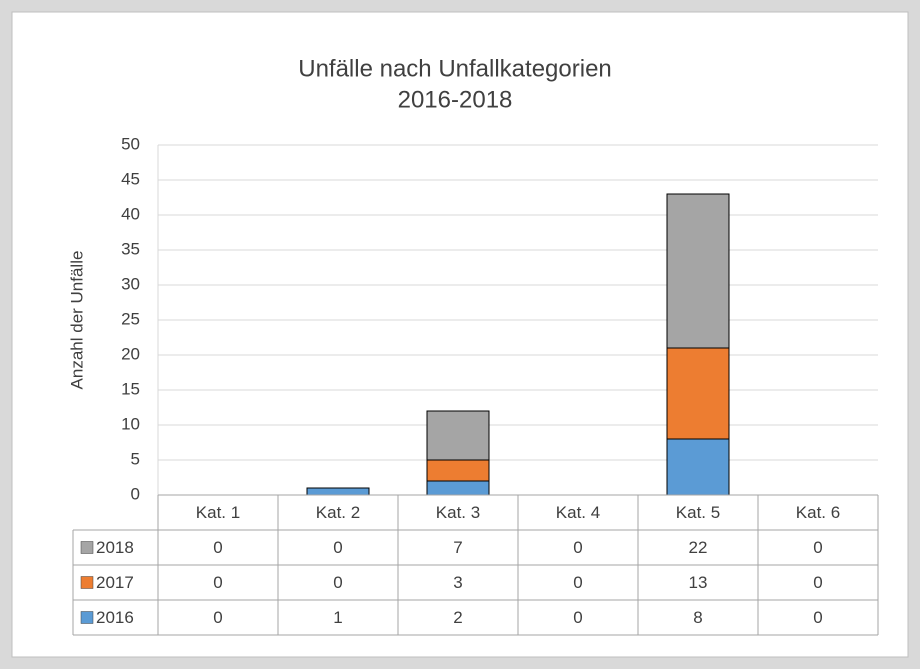  I want to click on y-tick-label: 30, so click(130, 283).